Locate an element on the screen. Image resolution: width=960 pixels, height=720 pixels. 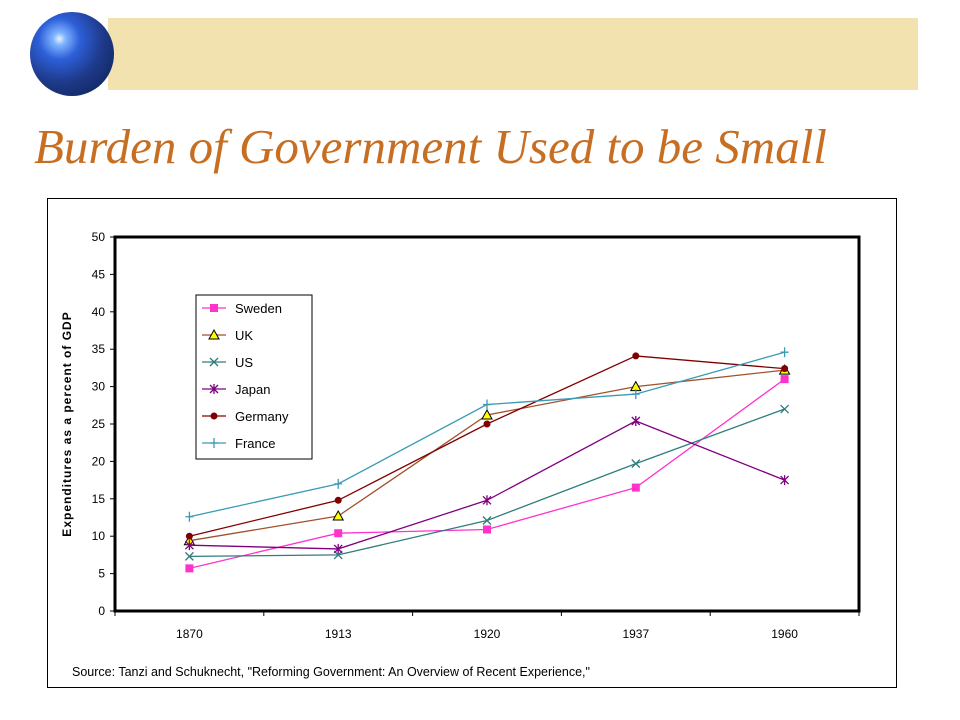
y-tick-label: 35 is located at coordinates (99, 349).